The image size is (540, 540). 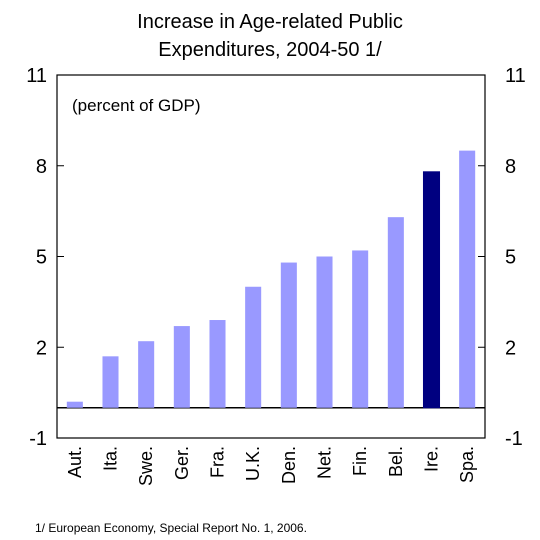 I want to click on x-tick-label: Spa., so click(x=467, y=464).